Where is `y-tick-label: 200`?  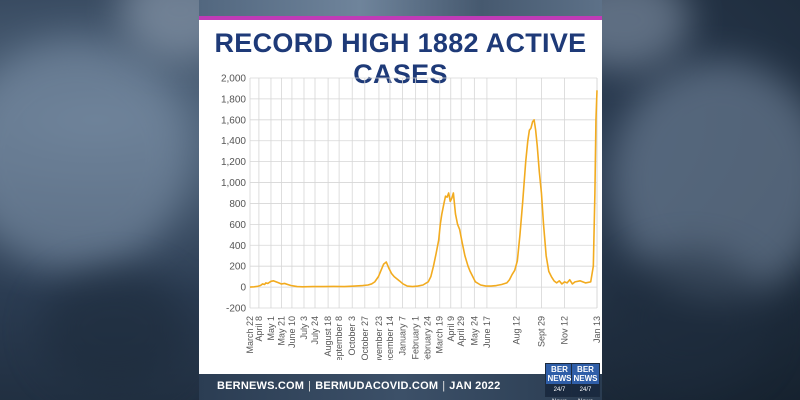 y-tick-label: 200 is located at coordinates (237, 267).